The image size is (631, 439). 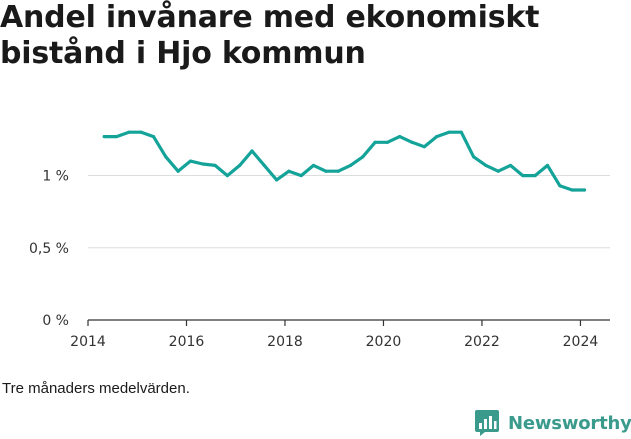 I want to click on y-tick-label: 0,5 %, so click(x=49, y=249).